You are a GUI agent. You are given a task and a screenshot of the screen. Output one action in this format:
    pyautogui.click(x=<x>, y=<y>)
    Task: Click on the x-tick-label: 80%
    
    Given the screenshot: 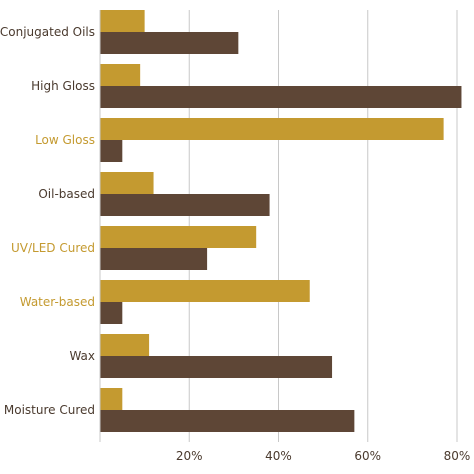 What is the action you would take?
    pyautogui.click(x=457, y=456)
    